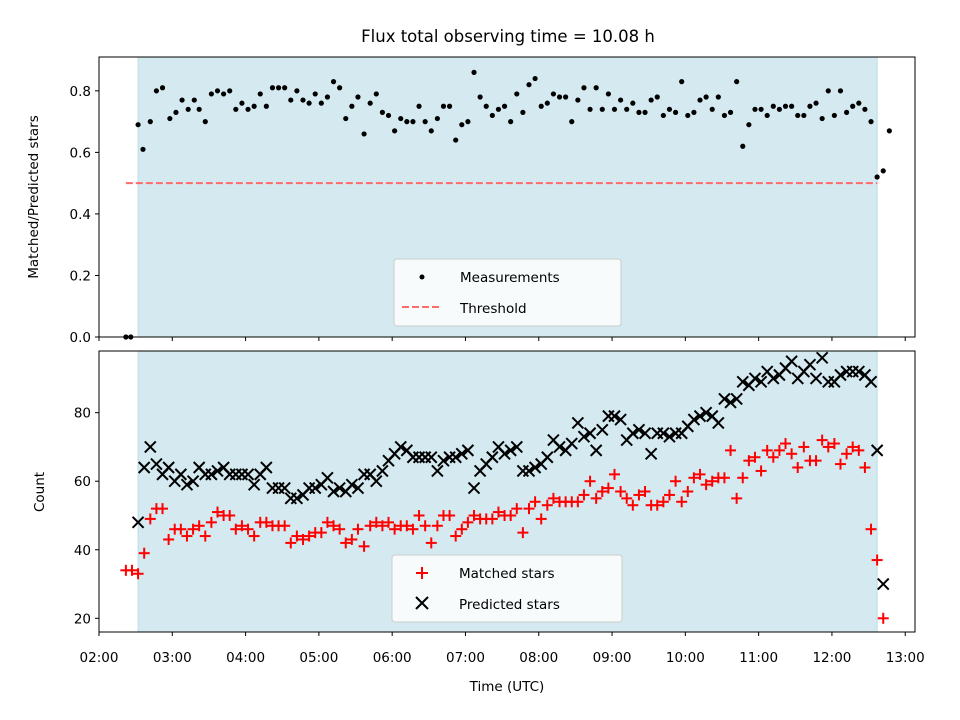  What do you see at coordinates (510, 278) in the screenshot?
I see `legend-measurements-label: Measurements` at bounding box center [510, 278].